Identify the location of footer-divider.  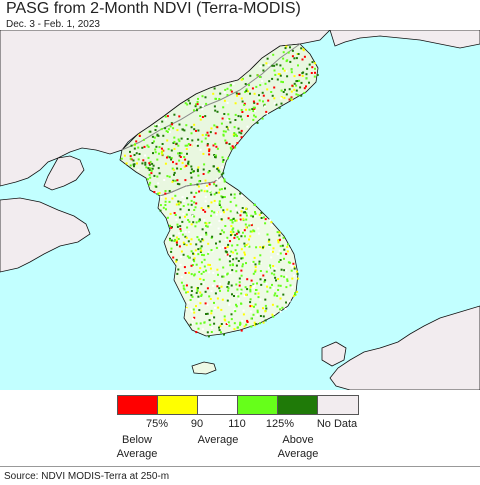
(240, 466).